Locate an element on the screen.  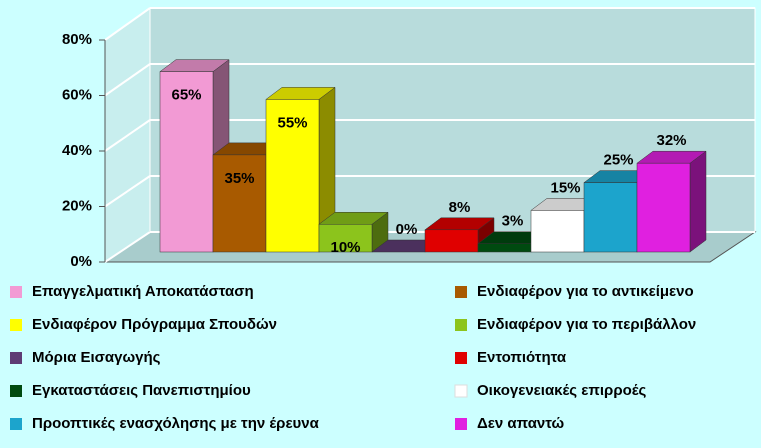
data-label: 55% is located at coordinates (292, 122).